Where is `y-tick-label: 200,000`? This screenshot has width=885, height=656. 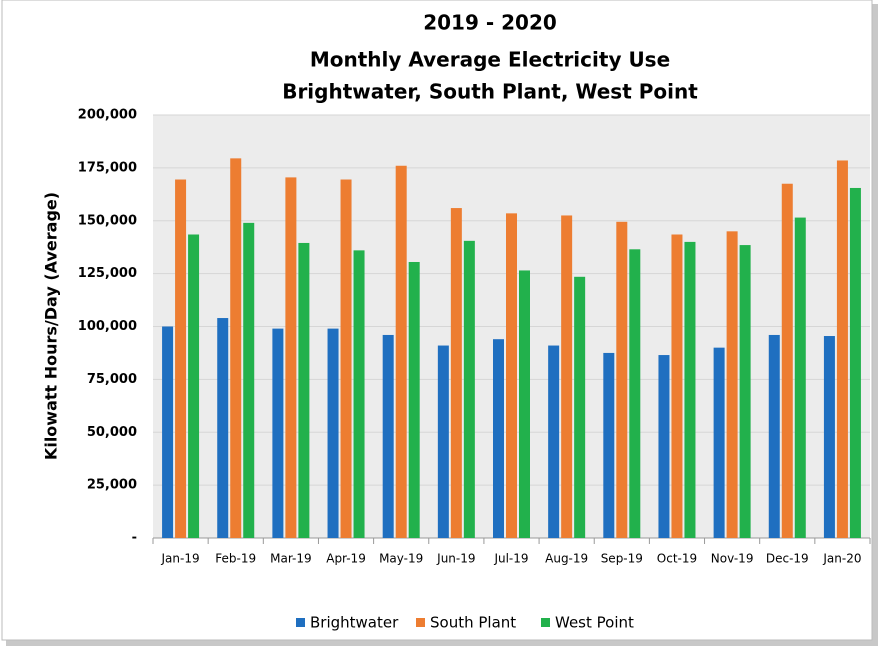 y-tick-label: 200,000 is located at coordinates (107, 115).